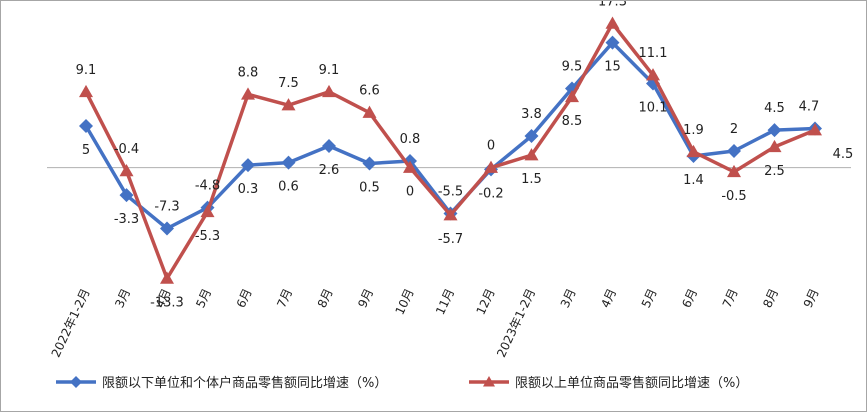 The width and height of the screenshot is (867, 412). What do you see at coordinates (734, 129) in the screenshot?
I see `data-label: 2` at bounding box center [734, 129].